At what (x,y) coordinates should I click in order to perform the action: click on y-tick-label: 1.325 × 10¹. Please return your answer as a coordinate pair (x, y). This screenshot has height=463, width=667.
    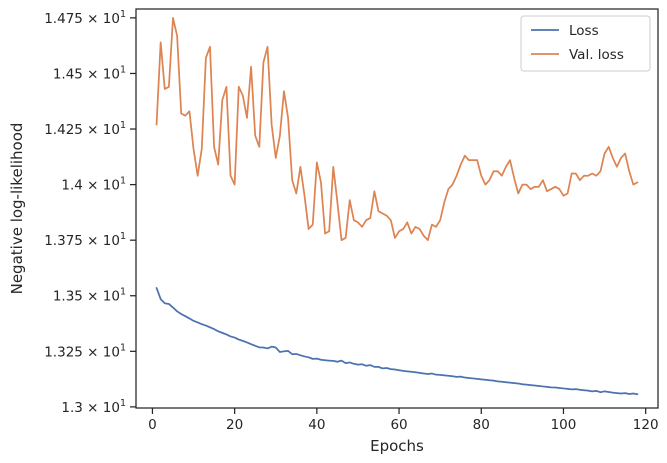
    Looking at the image, I should click on (85, 351).